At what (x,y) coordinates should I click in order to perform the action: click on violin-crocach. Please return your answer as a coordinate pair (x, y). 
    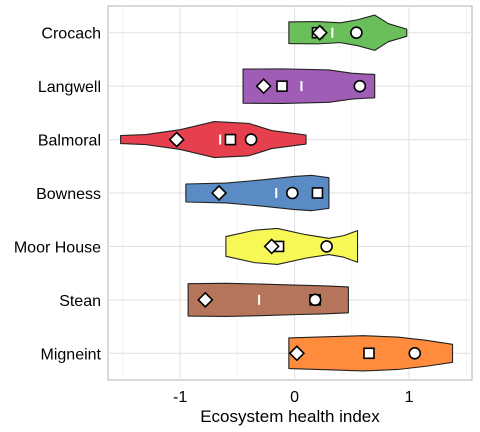
    Looking at the image, I should click on (348, 32).